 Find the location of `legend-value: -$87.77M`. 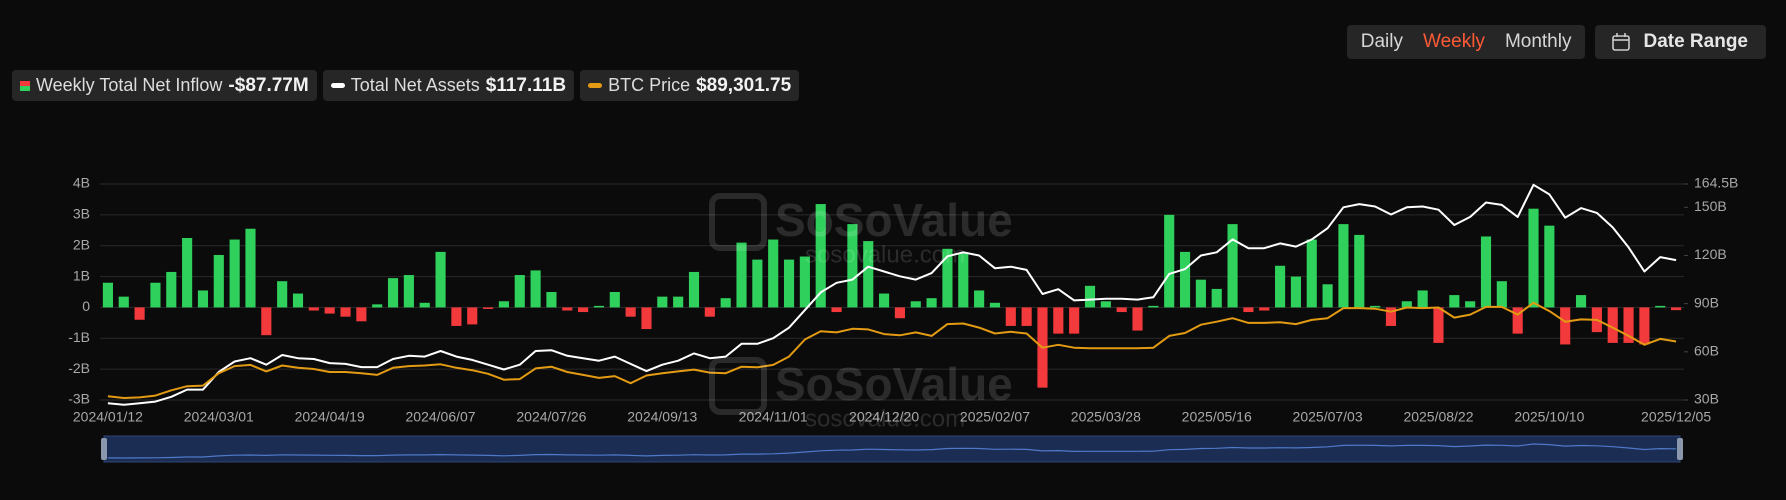

legend-value: -$87.77M is located at coordinates (268, 85).